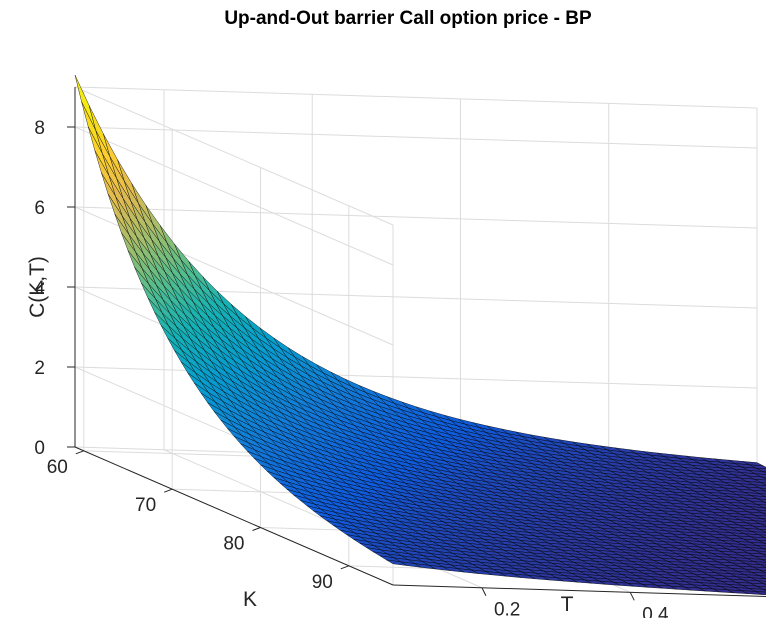 This screenshot has height=618, width=766. What do you see at coordinates (579, 590) in the screenshot?
I see `t-axis-line` at bounding box center [579, 590].